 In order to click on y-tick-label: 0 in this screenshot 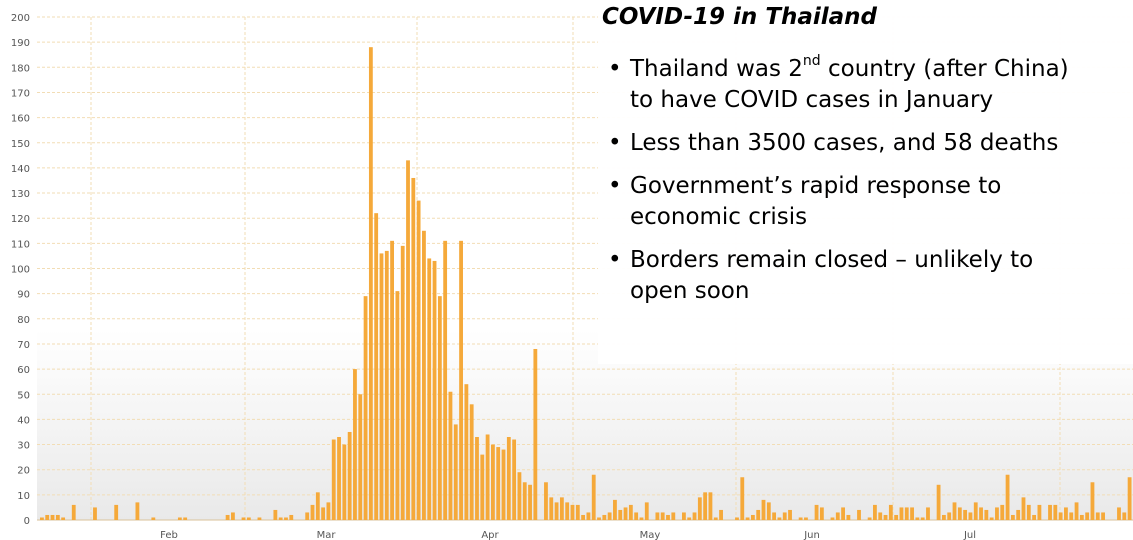, I will do `click(27, 521)`.